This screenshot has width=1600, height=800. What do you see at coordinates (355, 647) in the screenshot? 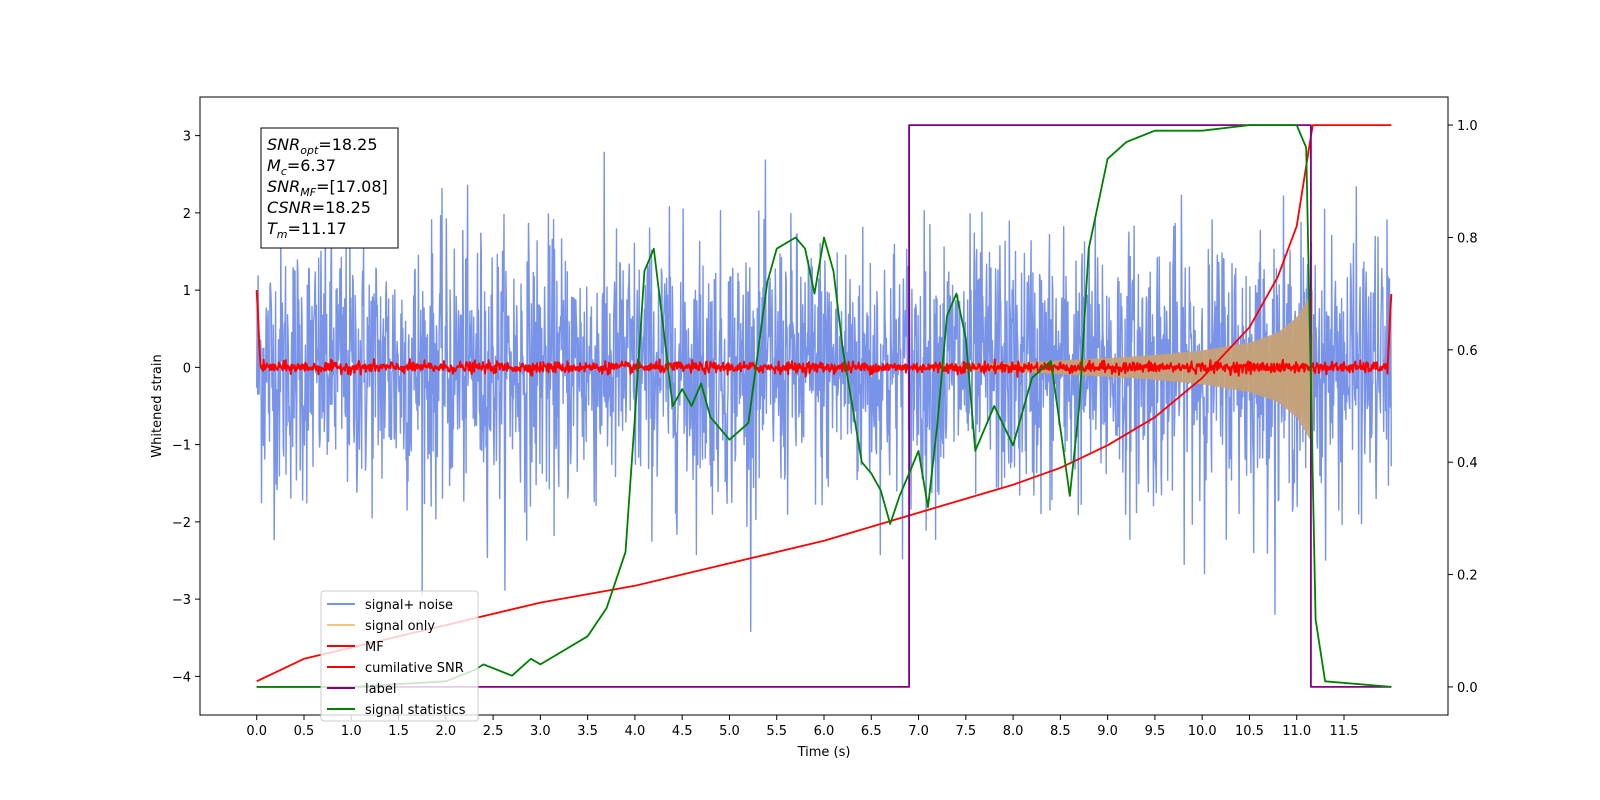
I see `legend-item-mf: MF` at bounding box center [355, 647].